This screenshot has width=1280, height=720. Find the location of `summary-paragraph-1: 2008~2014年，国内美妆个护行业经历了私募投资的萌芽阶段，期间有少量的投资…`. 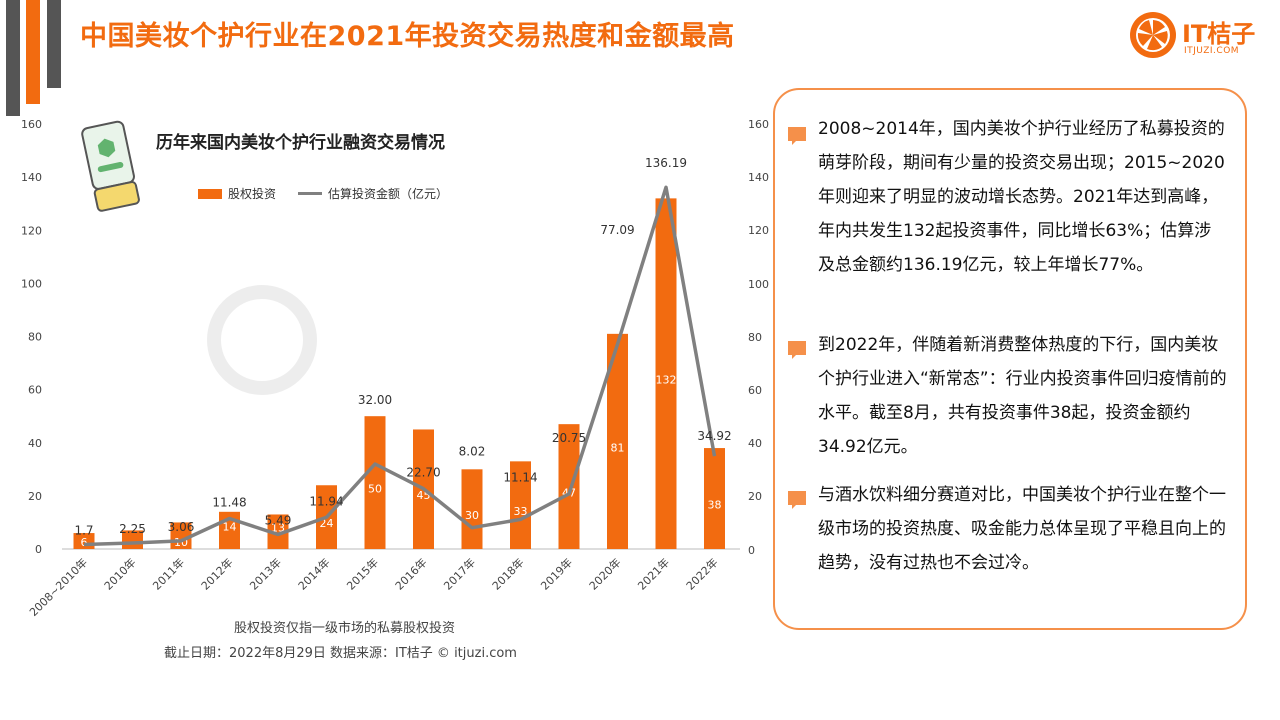

summary-paragraph-1: 2008~2014年，国内美妆个护行业经历了私募投资的萌芽阶段，期间有少量的投资… is located at coordinates (1021, 197).